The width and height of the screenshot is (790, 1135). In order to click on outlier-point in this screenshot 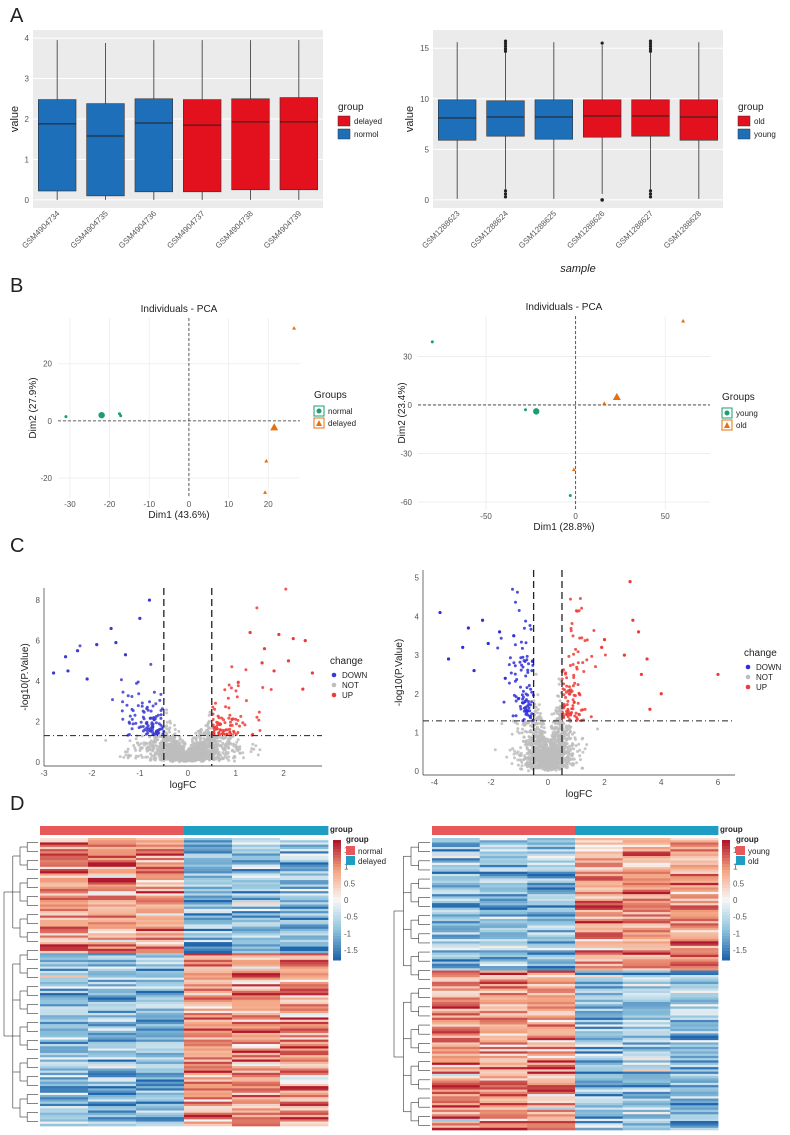, I will do `click(505, 197)`.